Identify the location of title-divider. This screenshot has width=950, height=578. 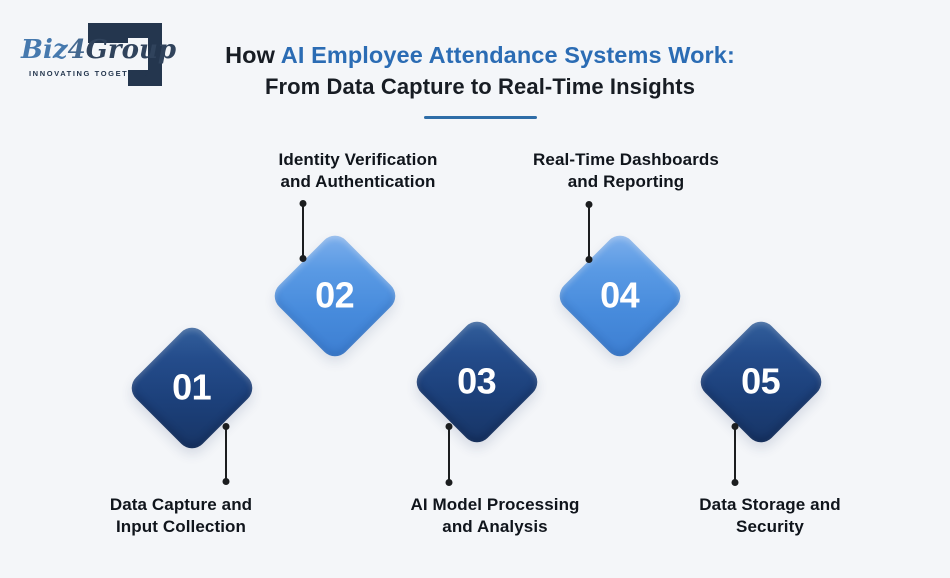
(480, 117).